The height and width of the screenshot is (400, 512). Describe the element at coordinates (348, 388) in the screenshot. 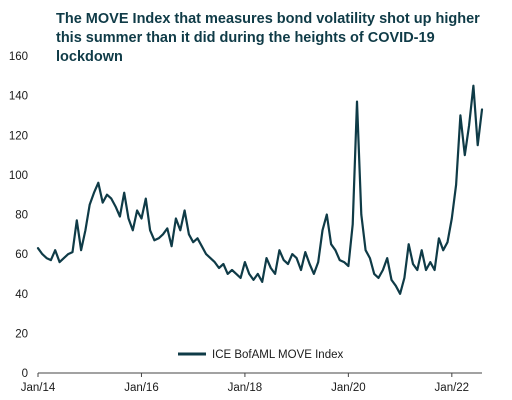

I see `x-tick-label: Jan/20` at that location.